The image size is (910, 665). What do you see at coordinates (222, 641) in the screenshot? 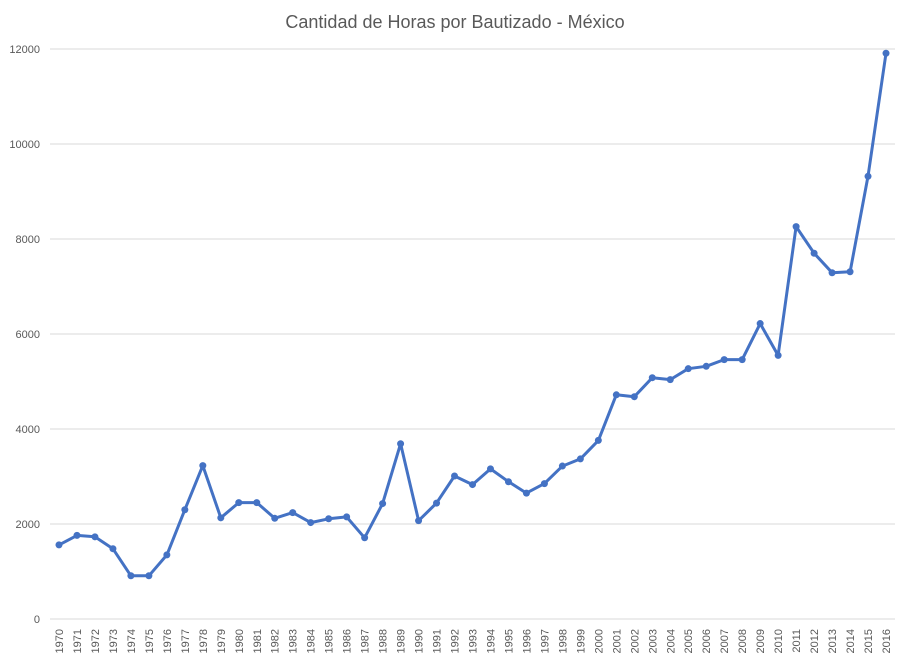
I see `x-tick-label: 1979` at bounding box center [222, 641].